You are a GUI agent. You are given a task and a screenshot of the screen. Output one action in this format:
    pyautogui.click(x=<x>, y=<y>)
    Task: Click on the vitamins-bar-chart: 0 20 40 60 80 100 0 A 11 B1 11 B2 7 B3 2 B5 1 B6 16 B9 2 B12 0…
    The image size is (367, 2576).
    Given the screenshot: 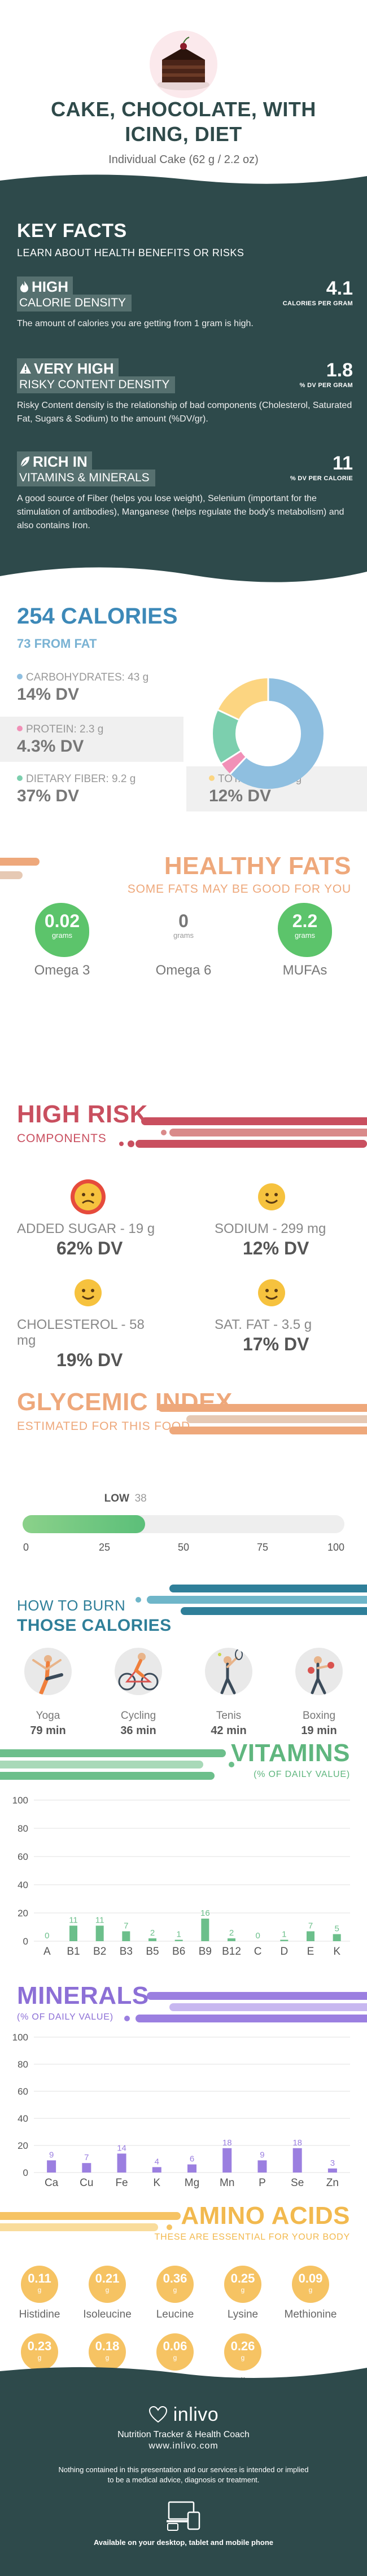 What is the action you would take?
    pyautogui.click(x=181, y=1876)
    